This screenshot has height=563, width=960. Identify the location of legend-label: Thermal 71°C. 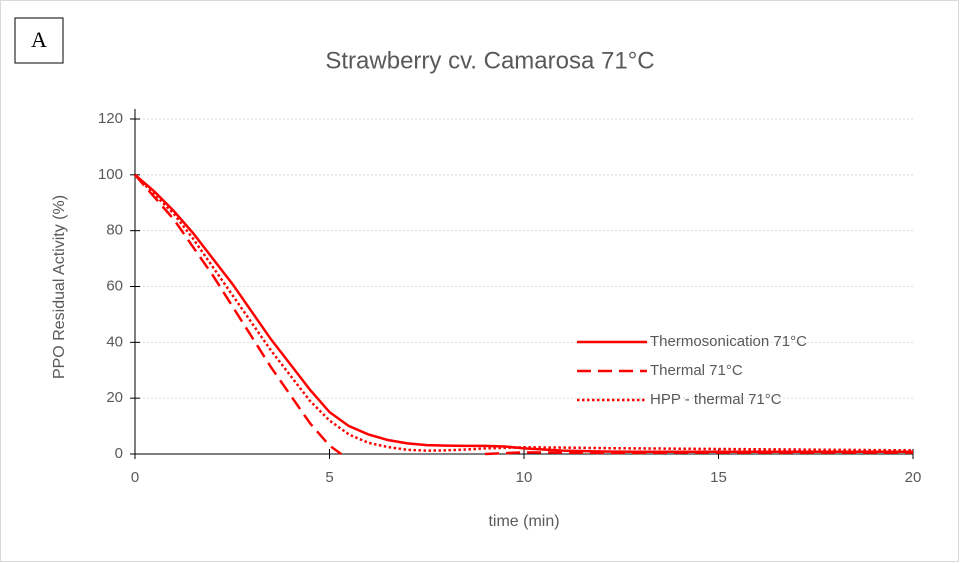
(696, 370).